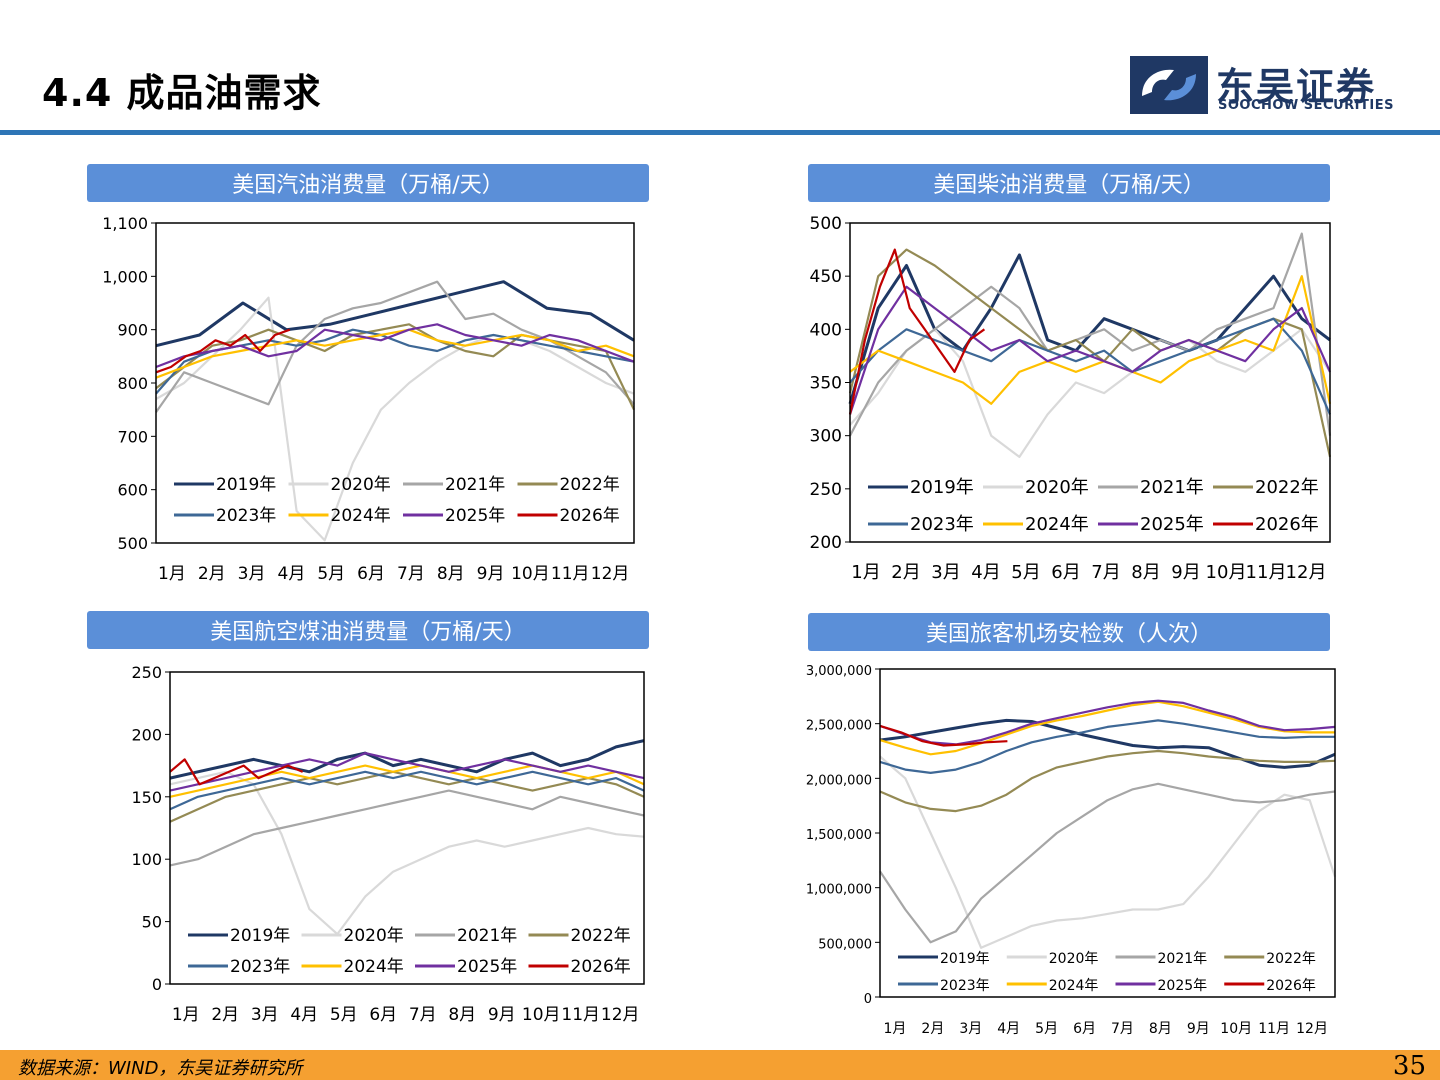 Image resolution: width=1440 pixels, height=1080 pixels. I want to click on company-logo: 东吴证券 SOOCHOW SECURITIES, so click(1270, 87).